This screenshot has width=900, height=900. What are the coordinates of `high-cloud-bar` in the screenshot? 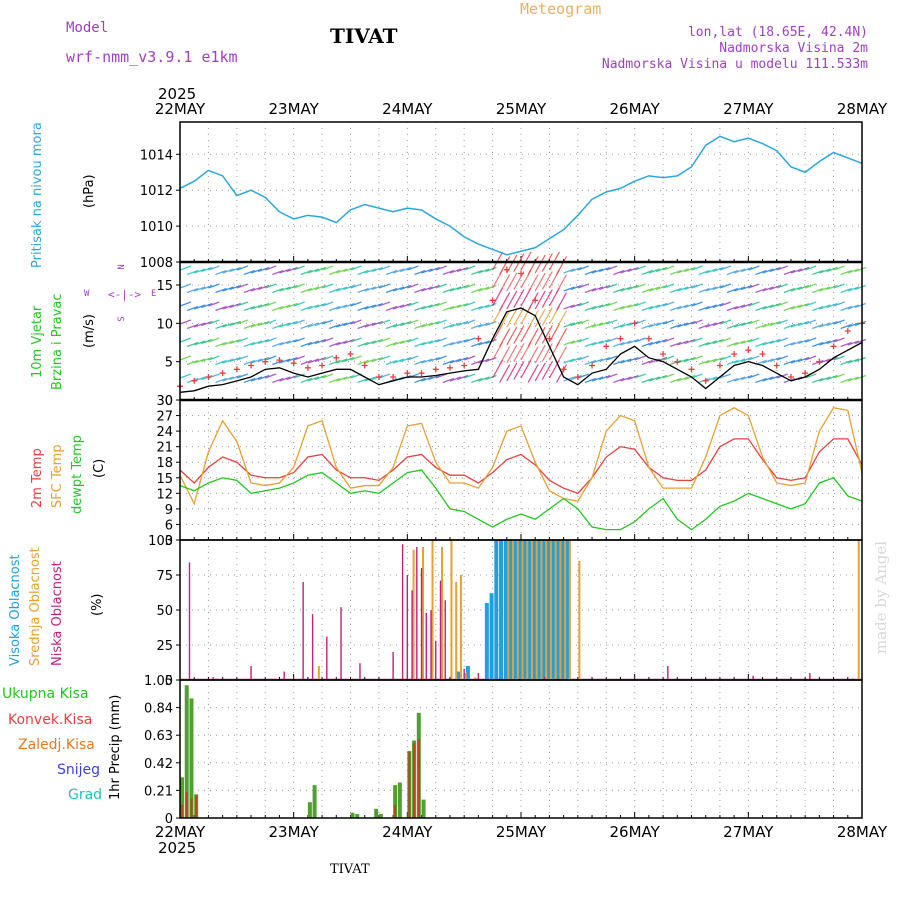 It's located at (486, 641).